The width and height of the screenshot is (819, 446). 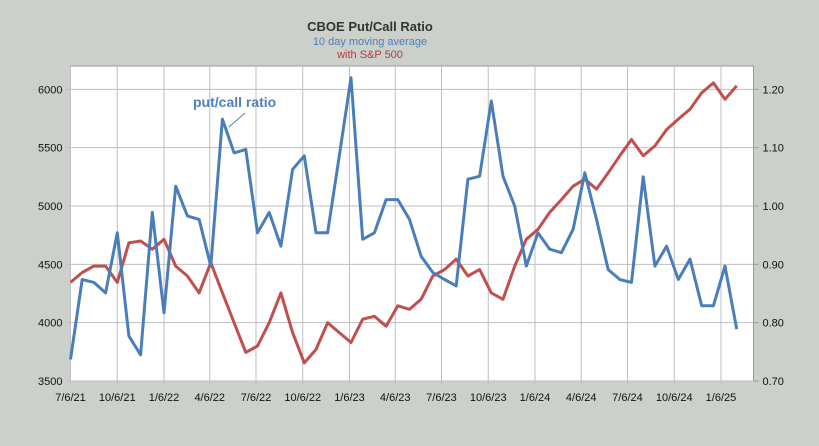 I want to click on x-tick-label: 1/6/23, so click(x=349, y=398).